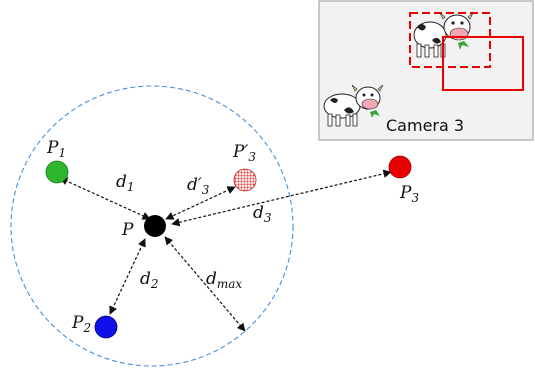  What do you see at coordinates (245, 180) in the screenshot?
I see `node-p3-prime` at bounding box center [245, 180].